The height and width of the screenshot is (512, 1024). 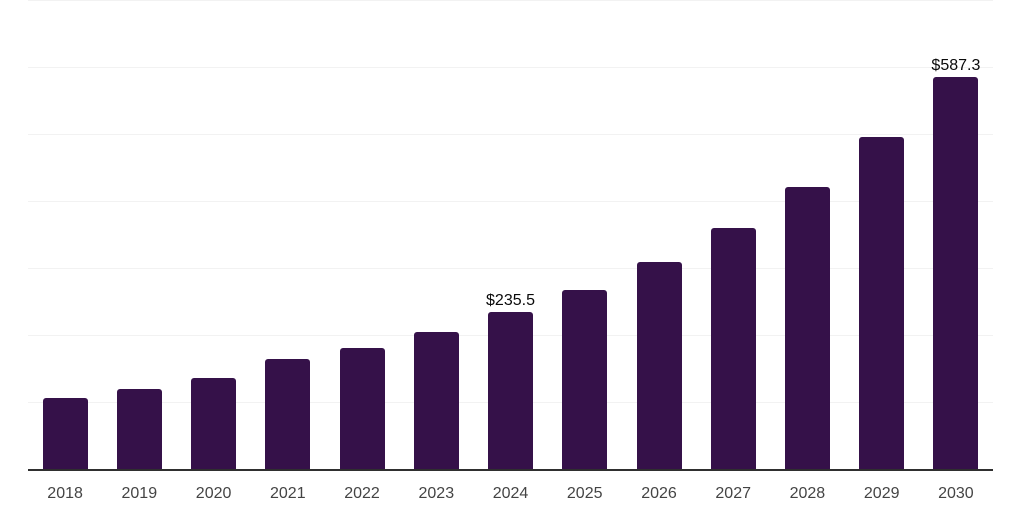 I want to click on x-axis-label-2027: 2027, so click(x=733, y=493).